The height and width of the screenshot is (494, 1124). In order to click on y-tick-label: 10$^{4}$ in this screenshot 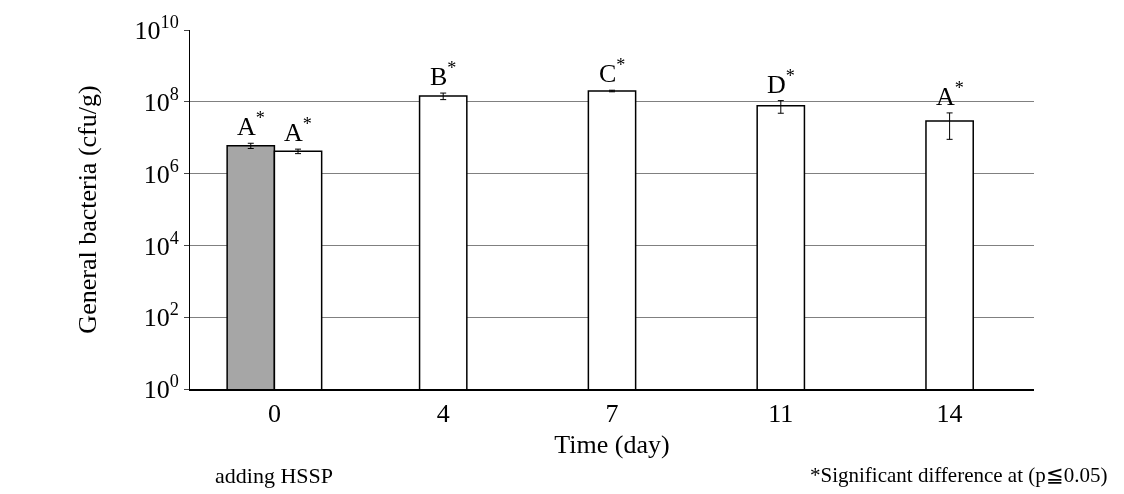, I will do `click(161, 244)`.